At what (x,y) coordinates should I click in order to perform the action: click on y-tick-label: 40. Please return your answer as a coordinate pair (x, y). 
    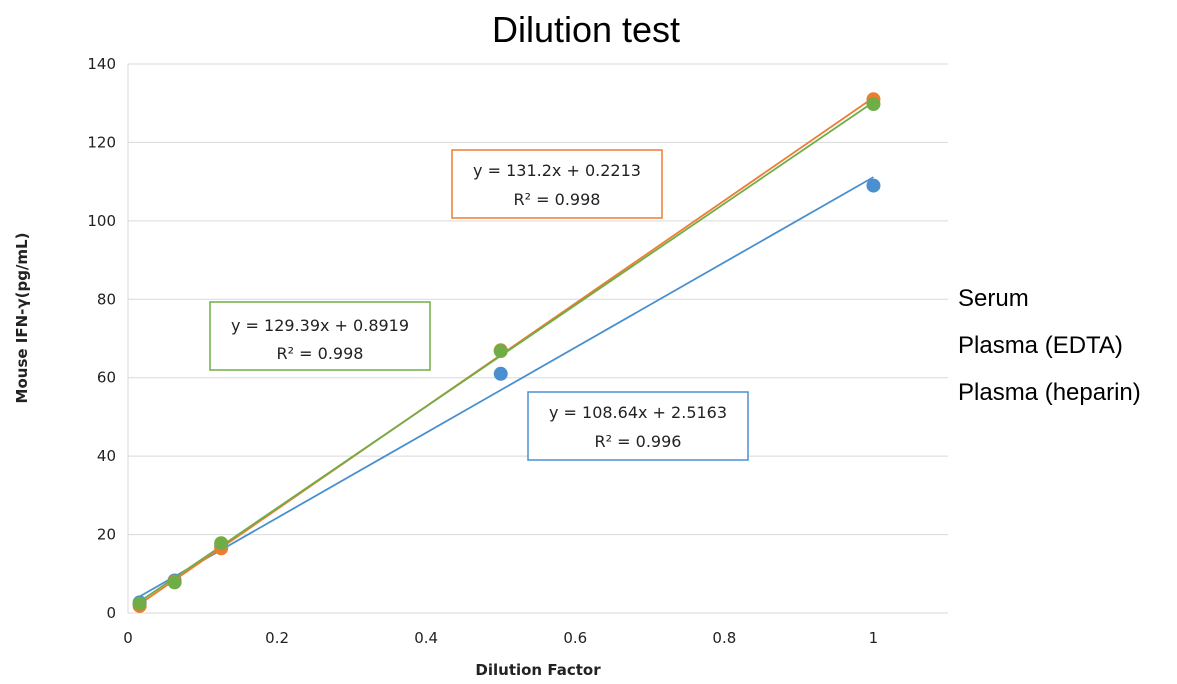
    Looking at the image, I should click on (106, 456).